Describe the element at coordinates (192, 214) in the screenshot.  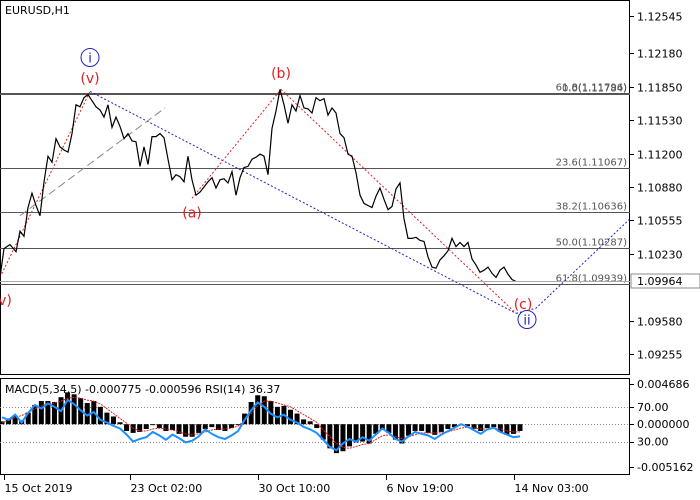
I see `wave-label: (a)` at that location.